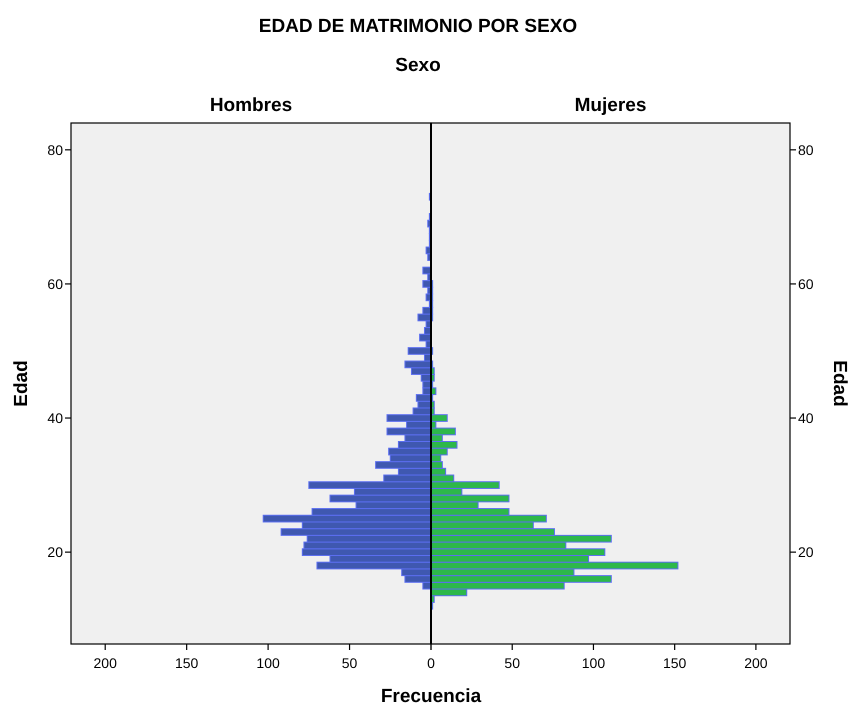 The height and width of the screenshot is (707, 850). What do you see at coordinates (431, 663) in the screenshot?
I see `x-tick-label: 0` at bounding box center [431, 663].